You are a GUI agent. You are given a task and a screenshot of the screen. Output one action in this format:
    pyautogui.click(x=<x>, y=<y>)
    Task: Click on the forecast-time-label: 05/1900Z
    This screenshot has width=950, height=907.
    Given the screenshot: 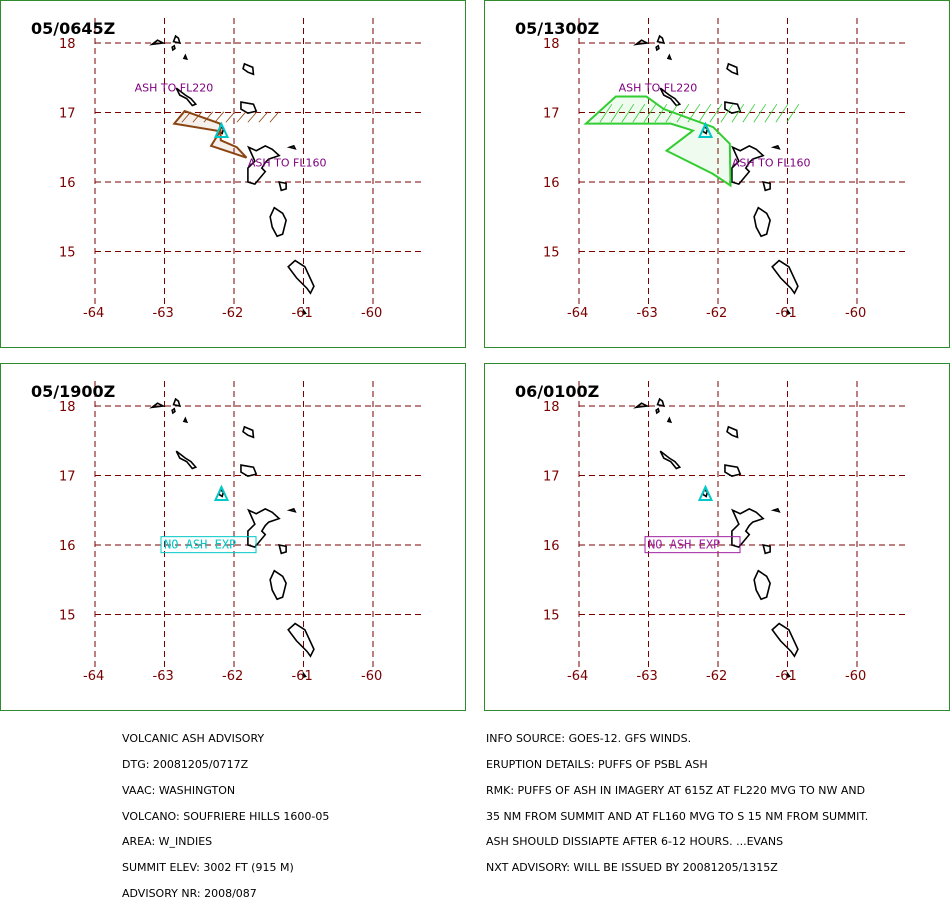 What is the action you would take?
    pyautogui.click(x=73, y=391)
    